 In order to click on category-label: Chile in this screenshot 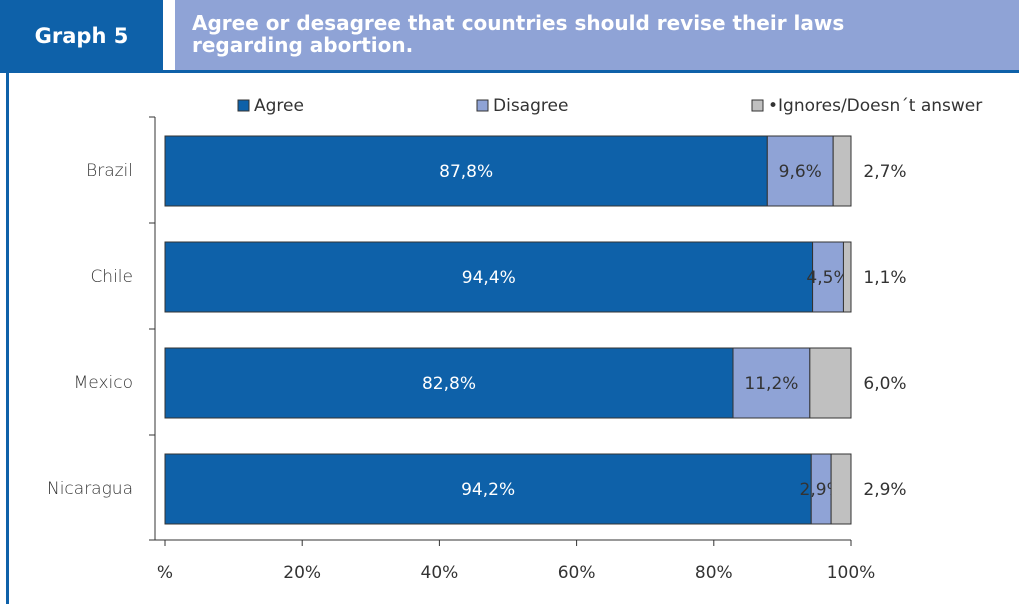, I will do `click(111, 277)`.